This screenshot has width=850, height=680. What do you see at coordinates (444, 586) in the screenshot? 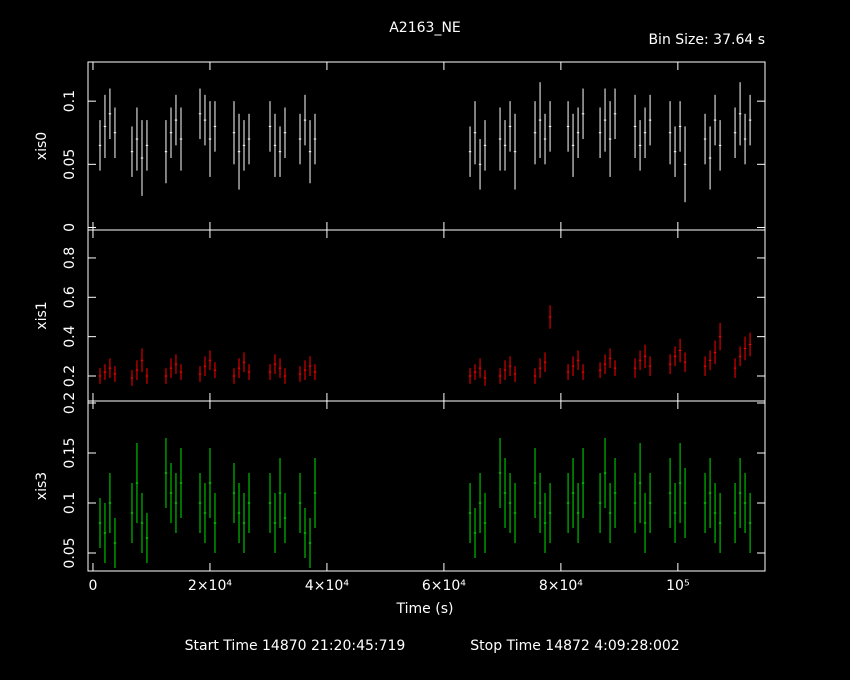
I see `x-tick-label: 6×10⁴` at bounding box center [444, 586].